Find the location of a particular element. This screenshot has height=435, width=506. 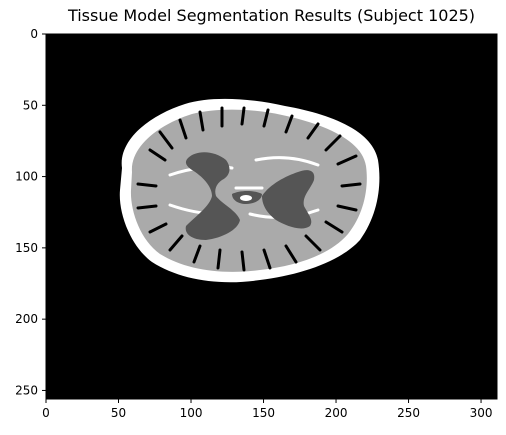

y-tick-label: 250 is located at coordinates (26, 390).